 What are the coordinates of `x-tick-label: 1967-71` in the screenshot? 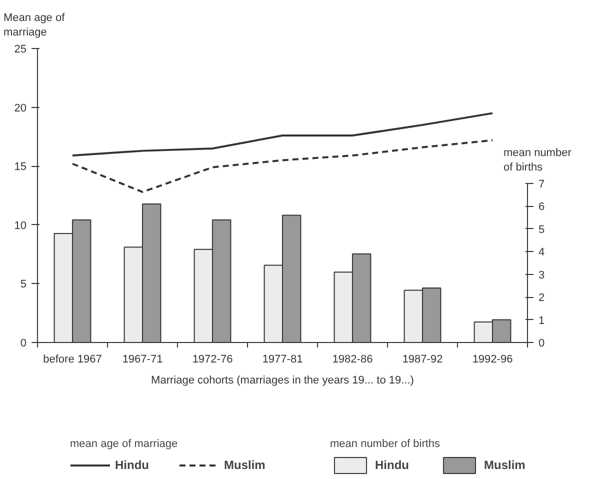 It's located at (142, 360).